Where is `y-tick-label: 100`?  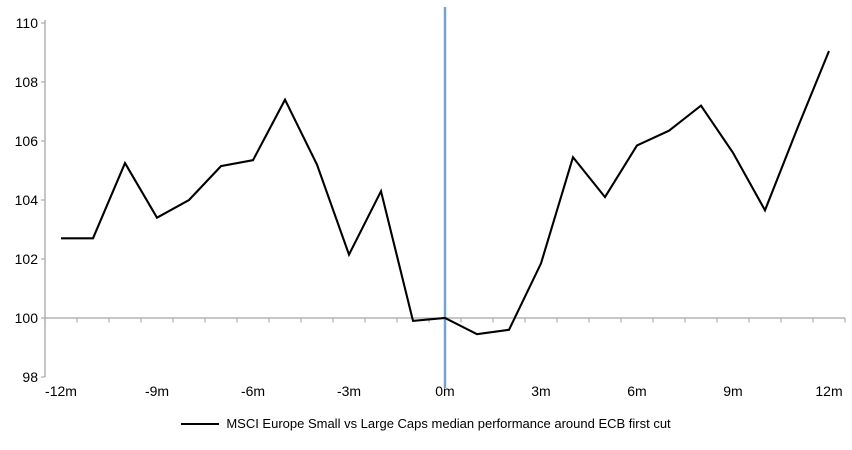
y-tick-label: 100 is located at coordinates (27, 318).